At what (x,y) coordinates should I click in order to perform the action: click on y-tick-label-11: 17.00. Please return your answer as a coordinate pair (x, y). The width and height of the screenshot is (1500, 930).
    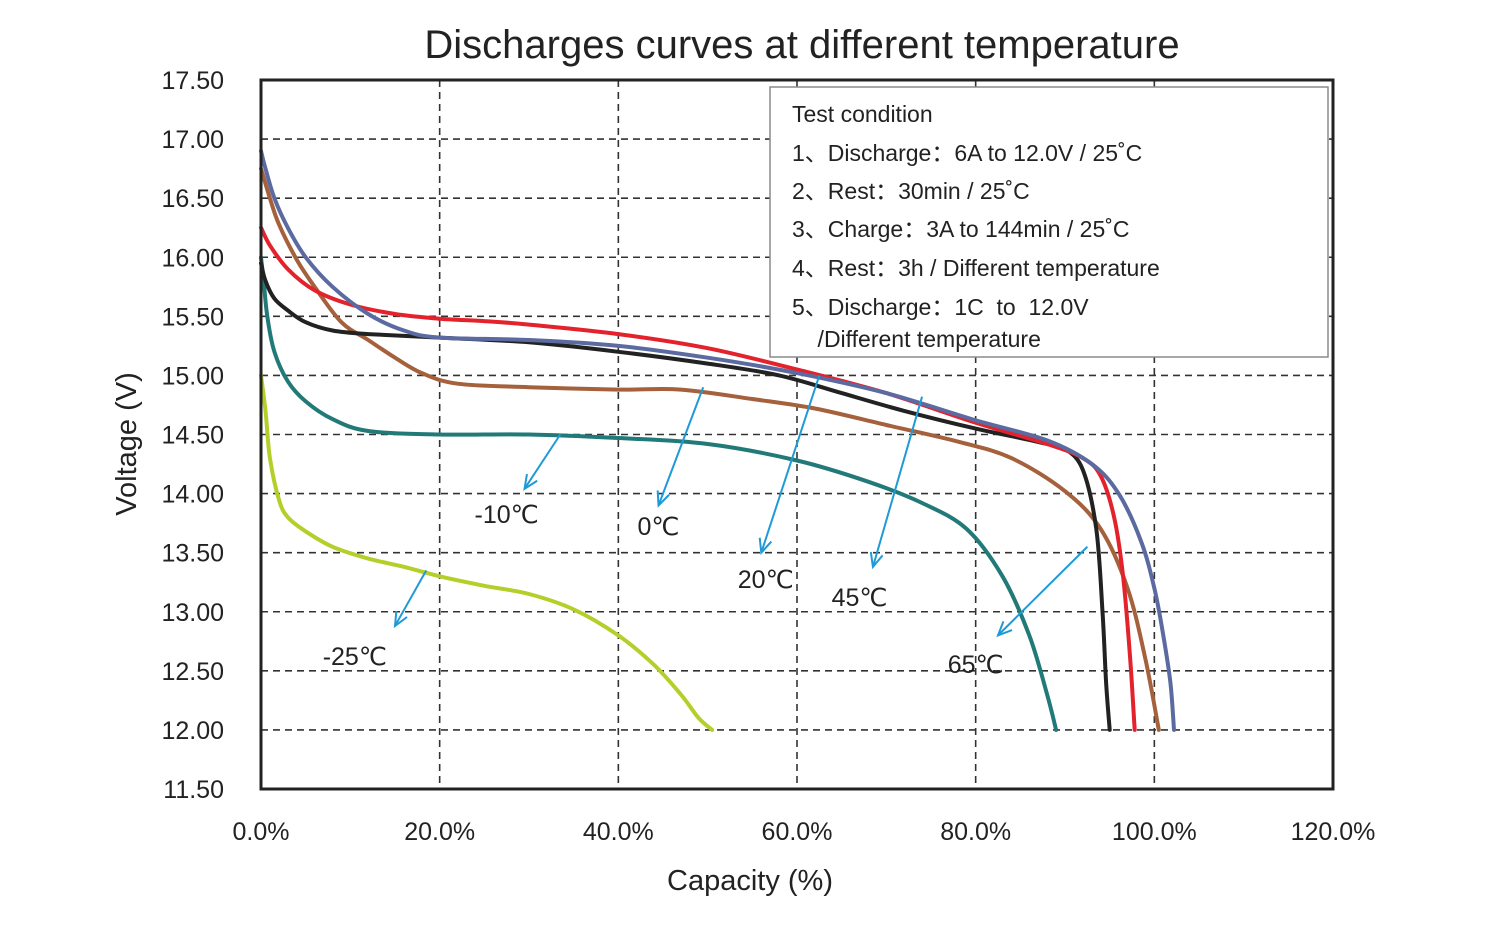
    Looking at the image, I should click on (192, 140).